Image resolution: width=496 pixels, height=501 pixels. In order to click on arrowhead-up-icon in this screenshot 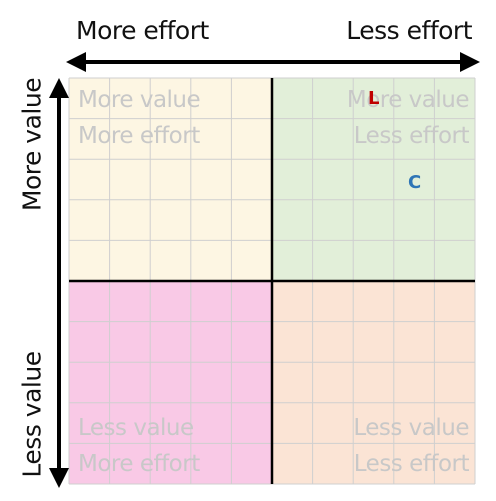, I will do `click(59, 88)`.